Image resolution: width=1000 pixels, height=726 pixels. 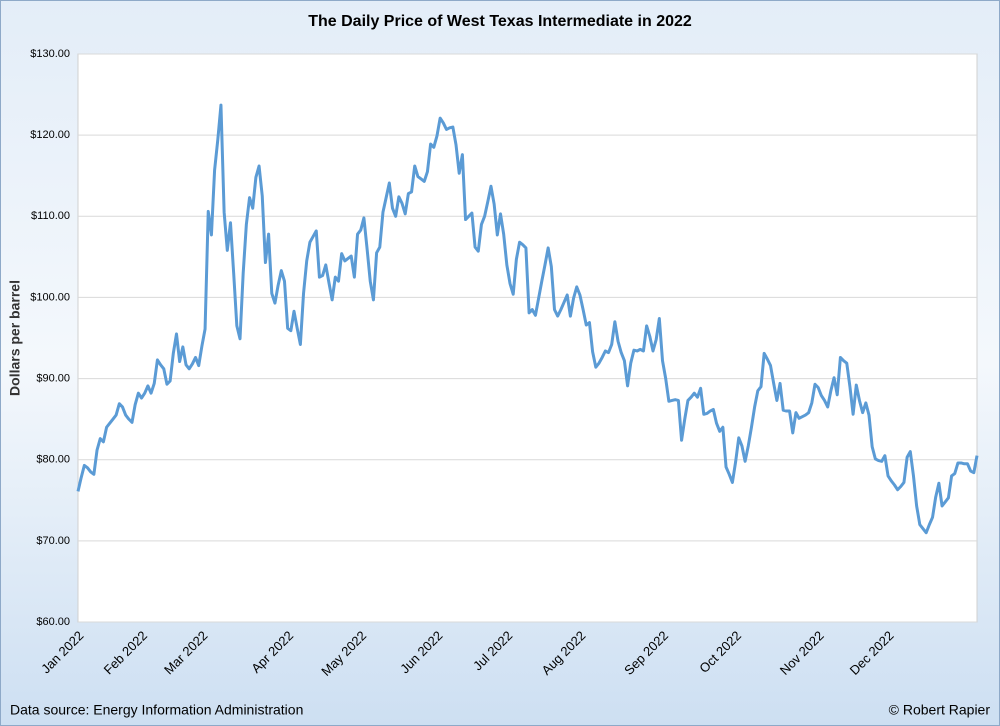 I want to click on y-axis-label: Dollars per barrel, so click(x=15, y=338).